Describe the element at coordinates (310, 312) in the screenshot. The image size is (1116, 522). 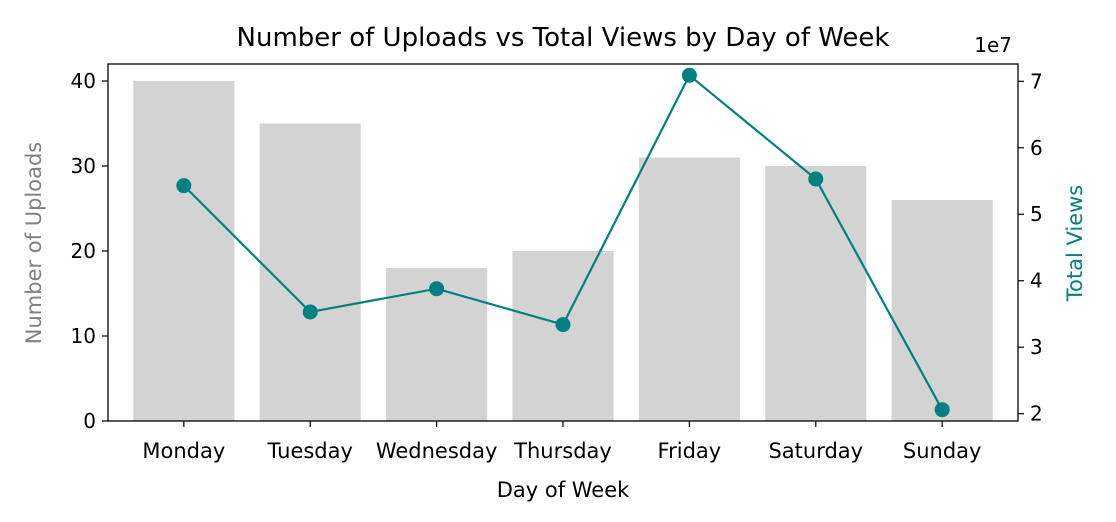
I see `views-point-tuesday` at that location.